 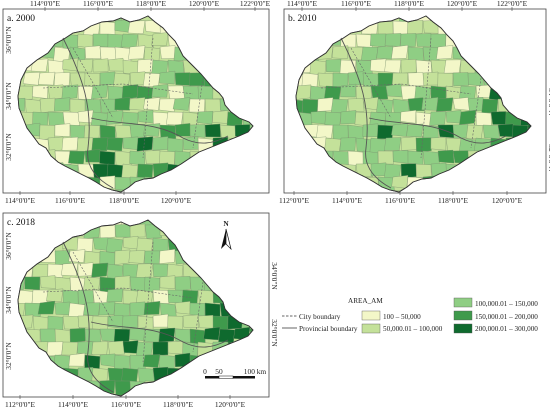 What do you see at coordinates (219, 371) in the screenshot?
I see `scale-bar-label: 50` at bounding box center [219, 371].